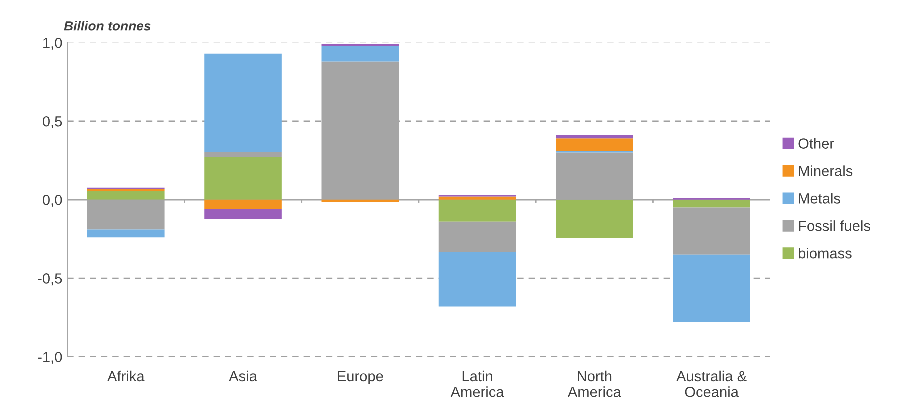 The image size is (901, 408). What do you see at coordinates (50, 358) in the screenshot?
I see `y-tick-label: -1,0` at bounding box center [50, 358].